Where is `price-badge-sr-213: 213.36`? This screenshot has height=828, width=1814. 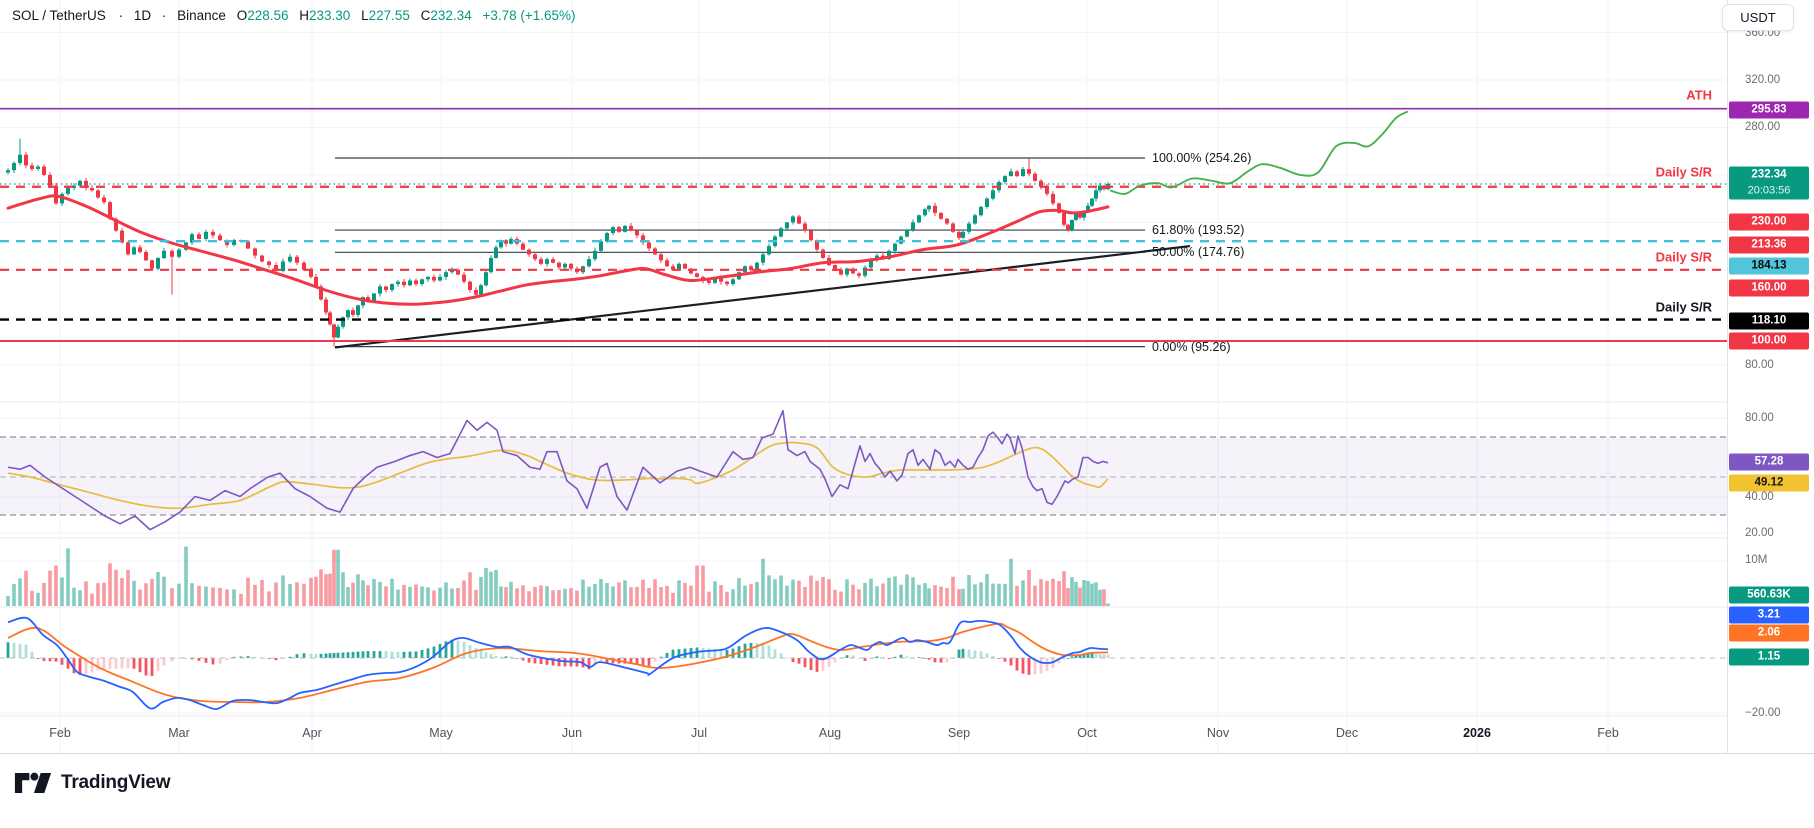 price-badge-sr-213: 213.36 is located at coordinates (1769, 245).